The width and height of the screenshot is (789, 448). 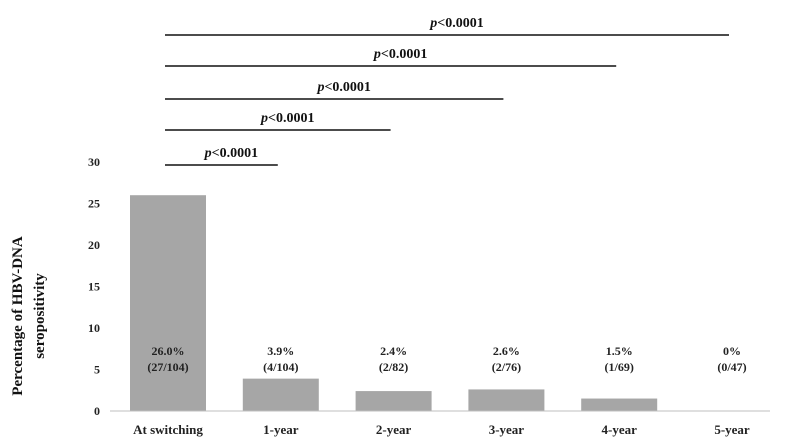 I want to click on data-label-count: (1/69), so click(x=619, y=367).